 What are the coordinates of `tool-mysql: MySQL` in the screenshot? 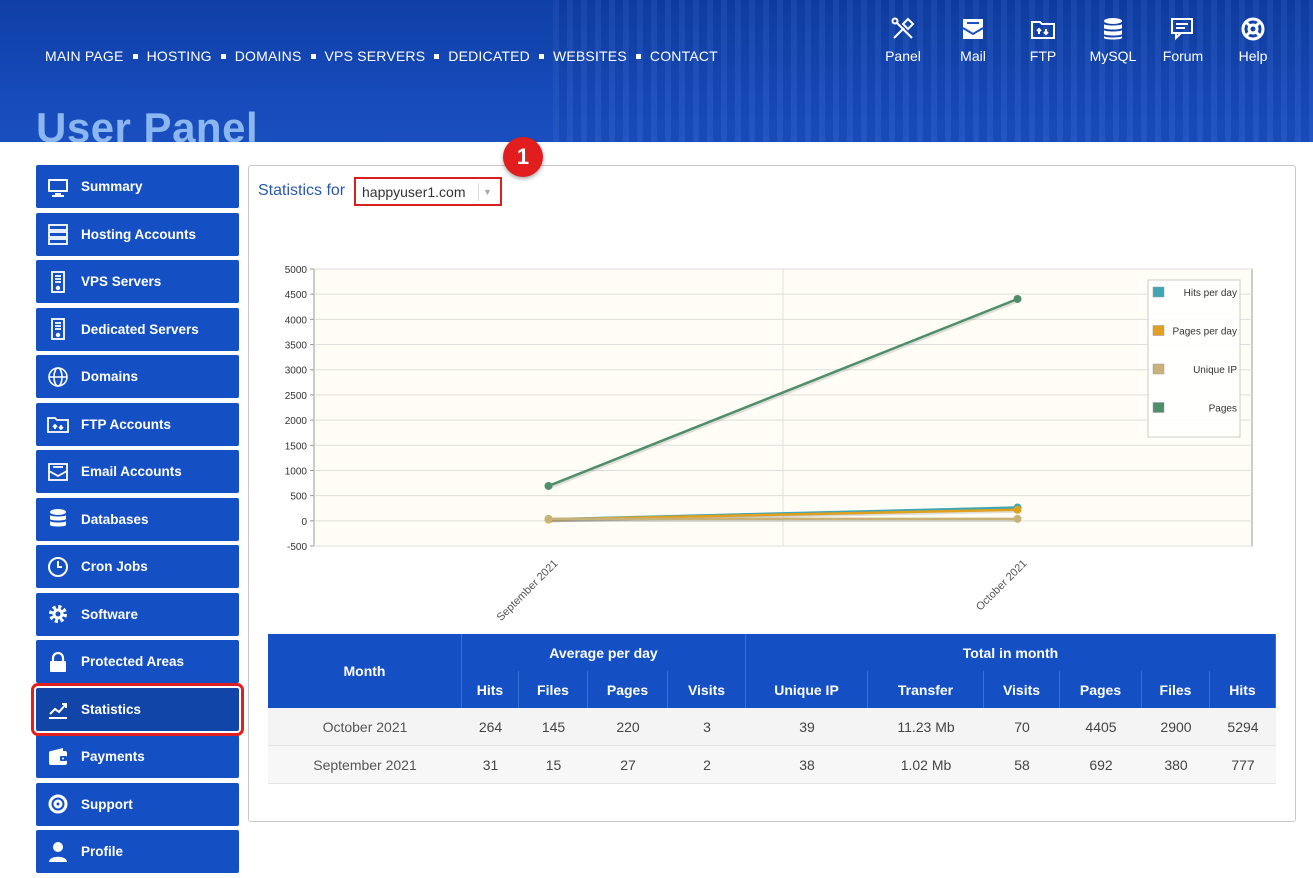 It's located at (1113, 41).